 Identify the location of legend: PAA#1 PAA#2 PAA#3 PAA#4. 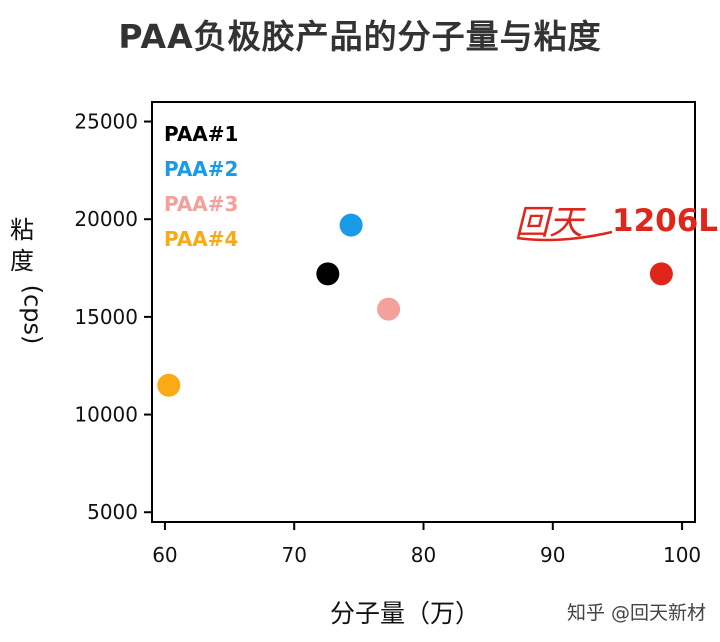
(201, 186).